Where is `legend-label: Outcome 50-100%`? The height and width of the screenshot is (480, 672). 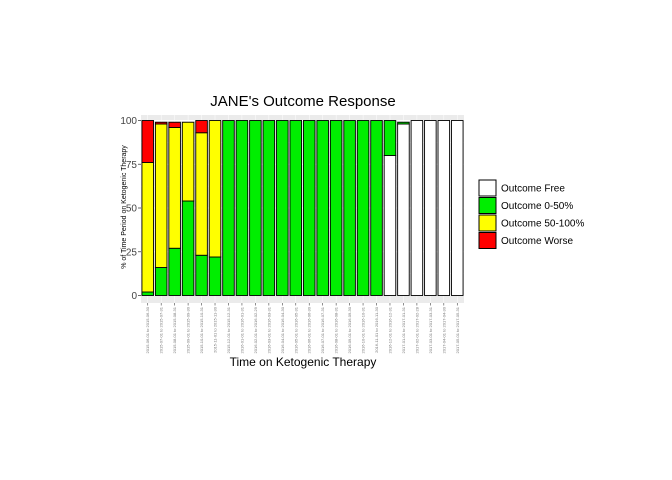
legend-label: Outcome 50-100% is located at coordinates (542, 224).